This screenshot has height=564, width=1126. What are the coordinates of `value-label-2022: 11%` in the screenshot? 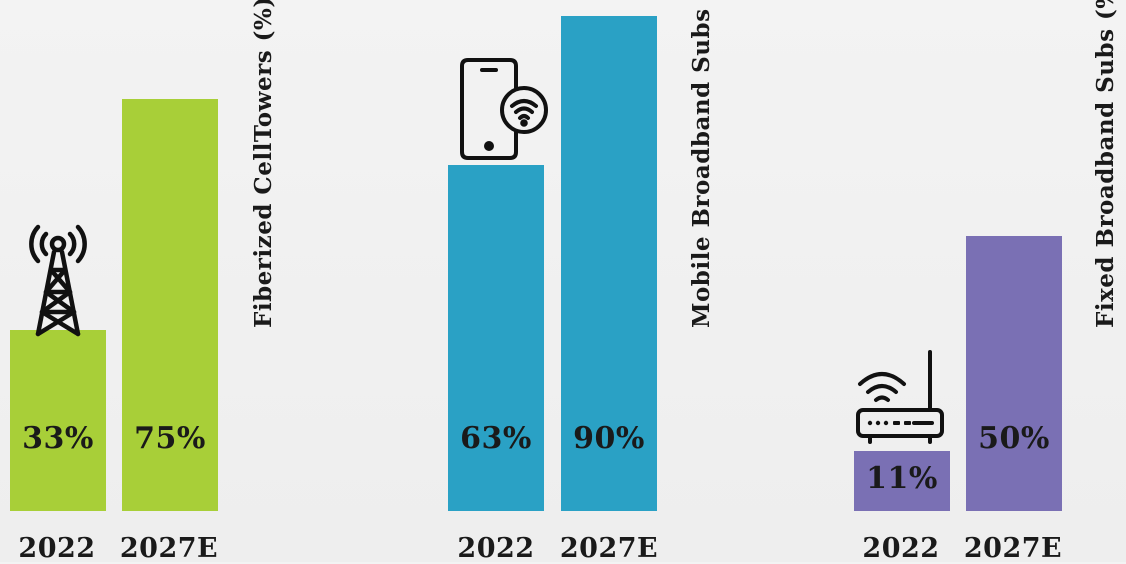 It's located at (902, 478).